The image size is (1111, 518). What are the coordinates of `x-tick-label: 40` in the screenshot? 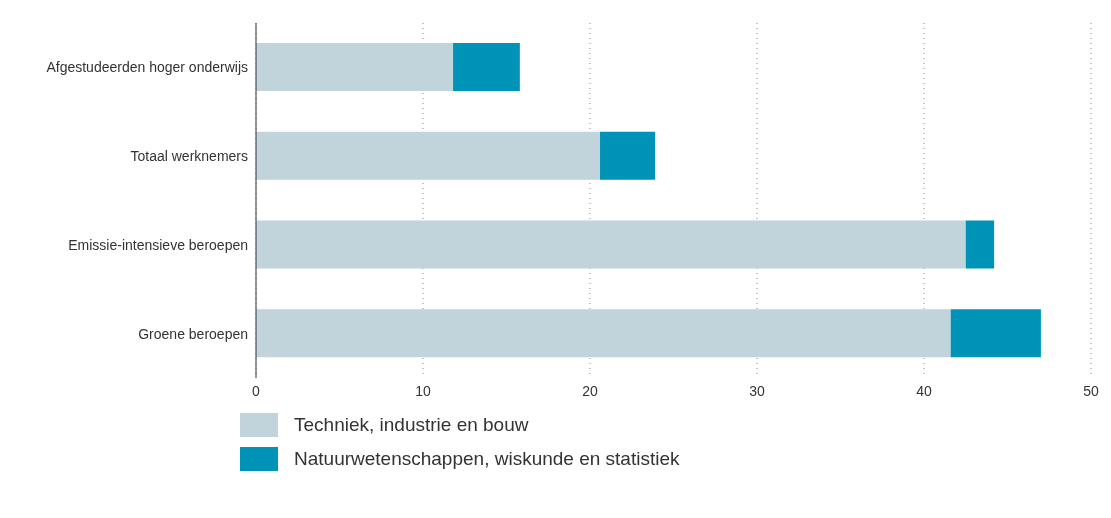 It's located at (924, 390).